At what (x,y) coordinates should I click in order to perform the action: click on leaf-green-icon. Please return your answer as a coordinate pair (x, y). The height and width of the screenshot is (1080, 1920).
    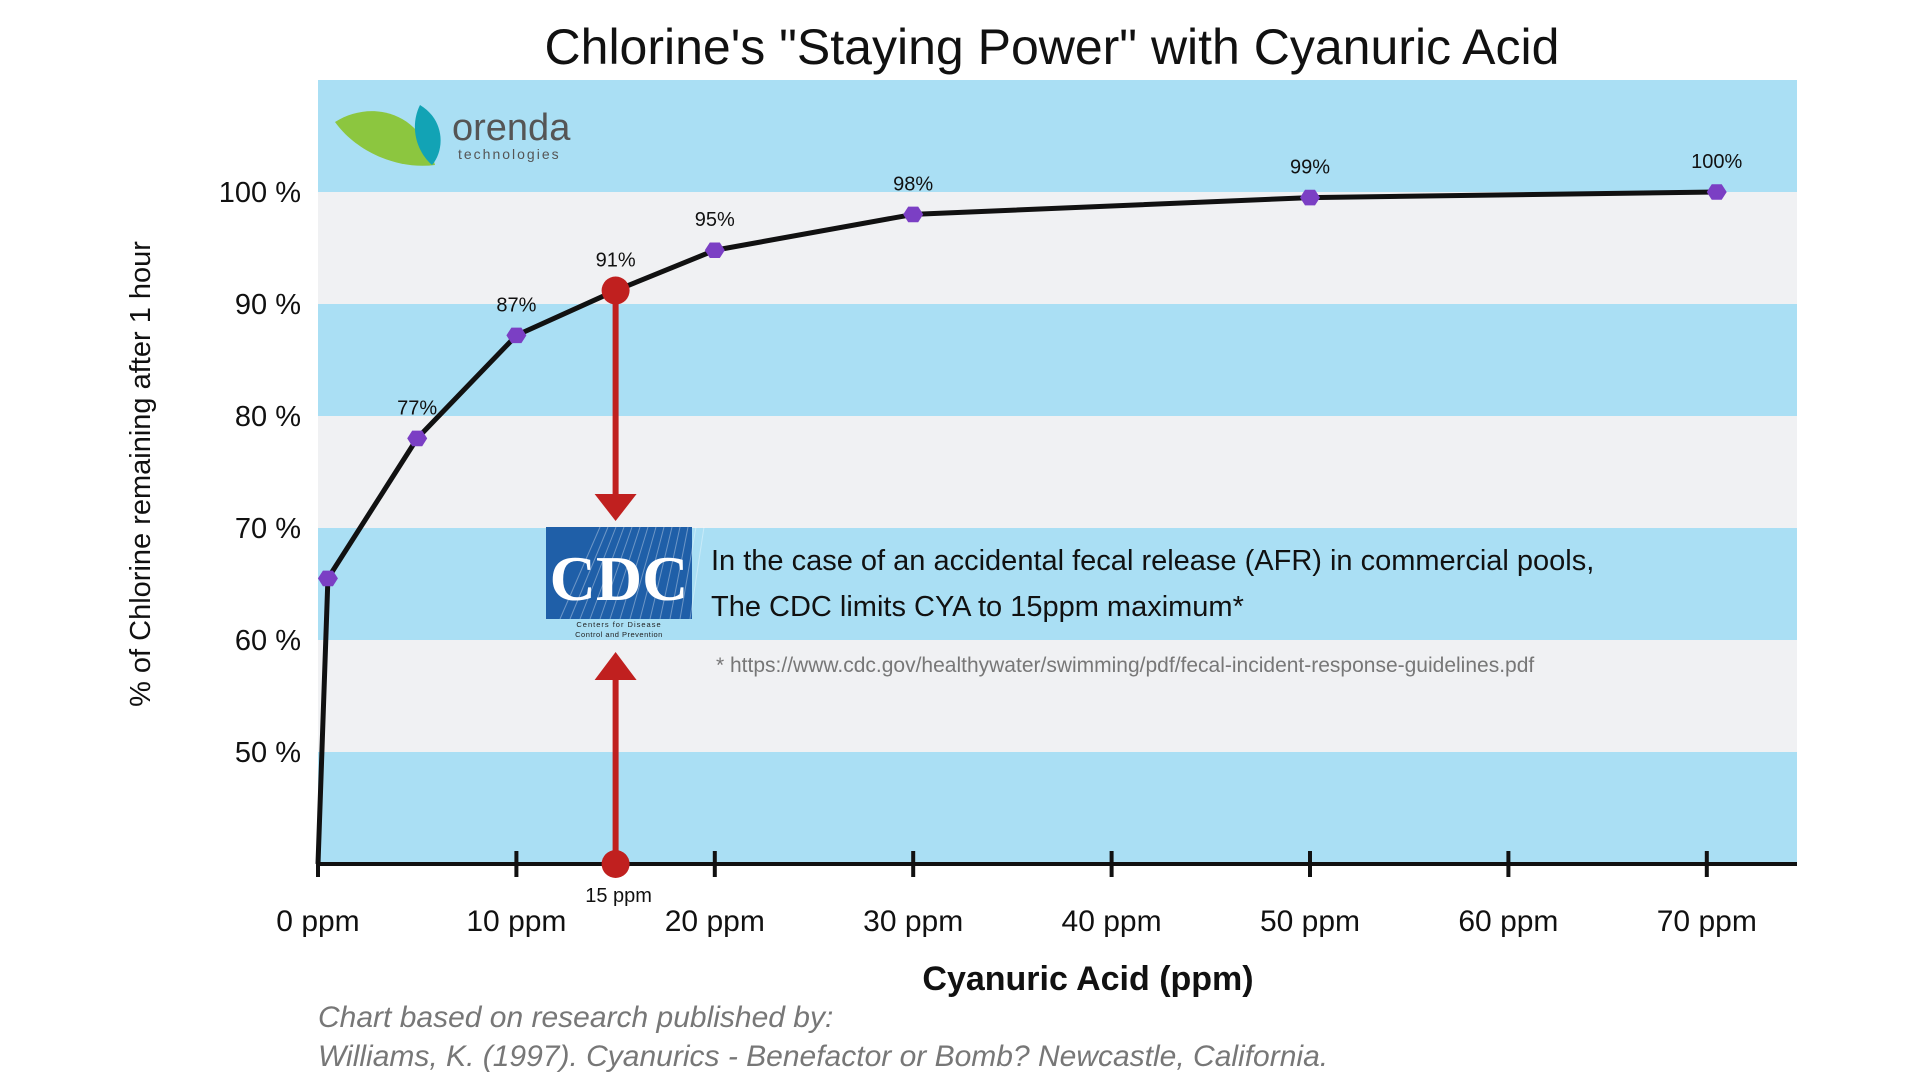
    Looking at the image, I should click on (385, 138).